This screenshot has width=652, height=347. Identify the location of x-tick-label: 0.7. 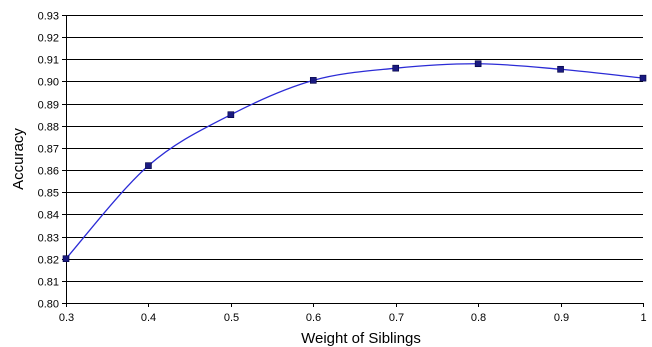
(396, 318).